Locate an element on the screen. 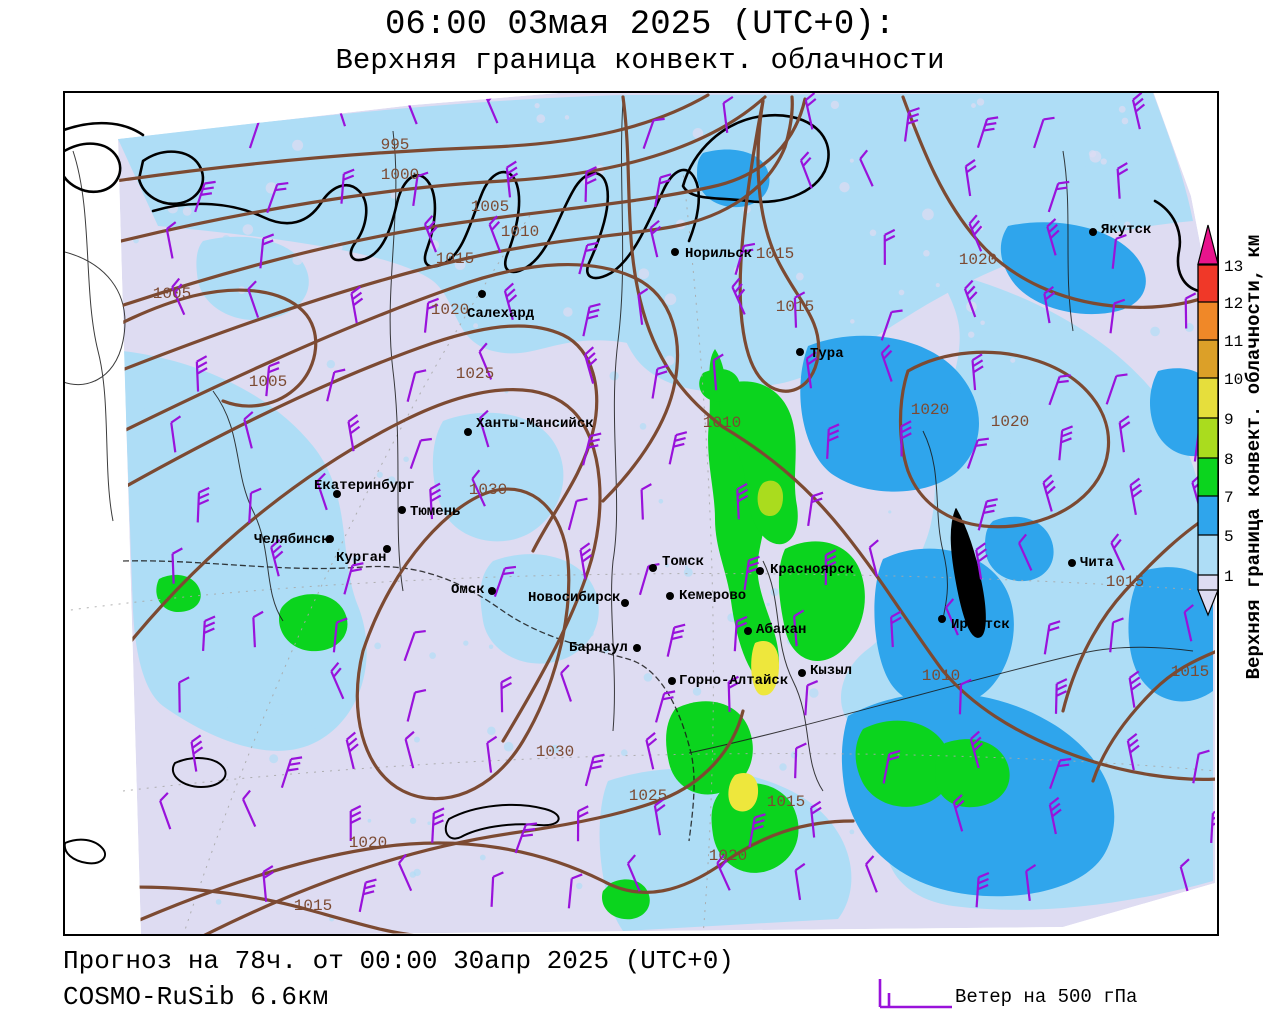 This screenshot has width=1280, height=1024. map-title-datetime: 06:00 03мая 2025 (UTC+0): is located at coordinates (640, 25).